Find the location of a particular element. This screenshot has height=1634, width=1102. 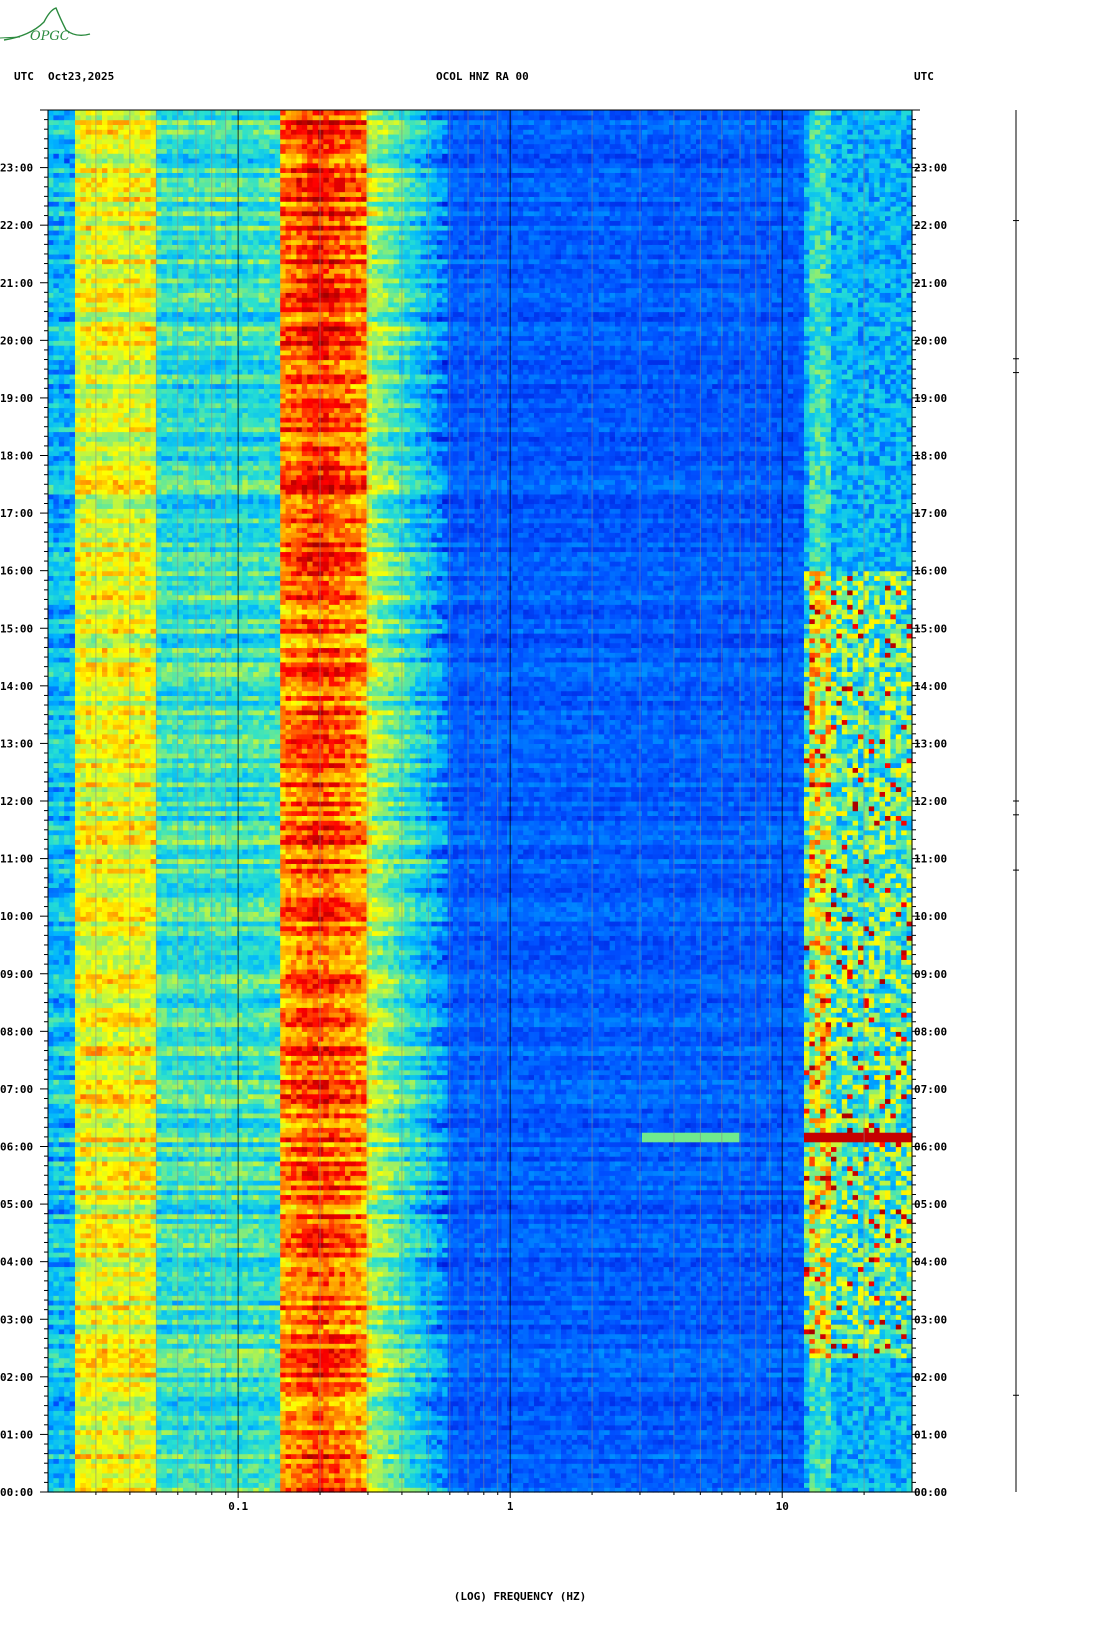

y-tick-label-right: 18:00 is located at coordinates (930, 456).